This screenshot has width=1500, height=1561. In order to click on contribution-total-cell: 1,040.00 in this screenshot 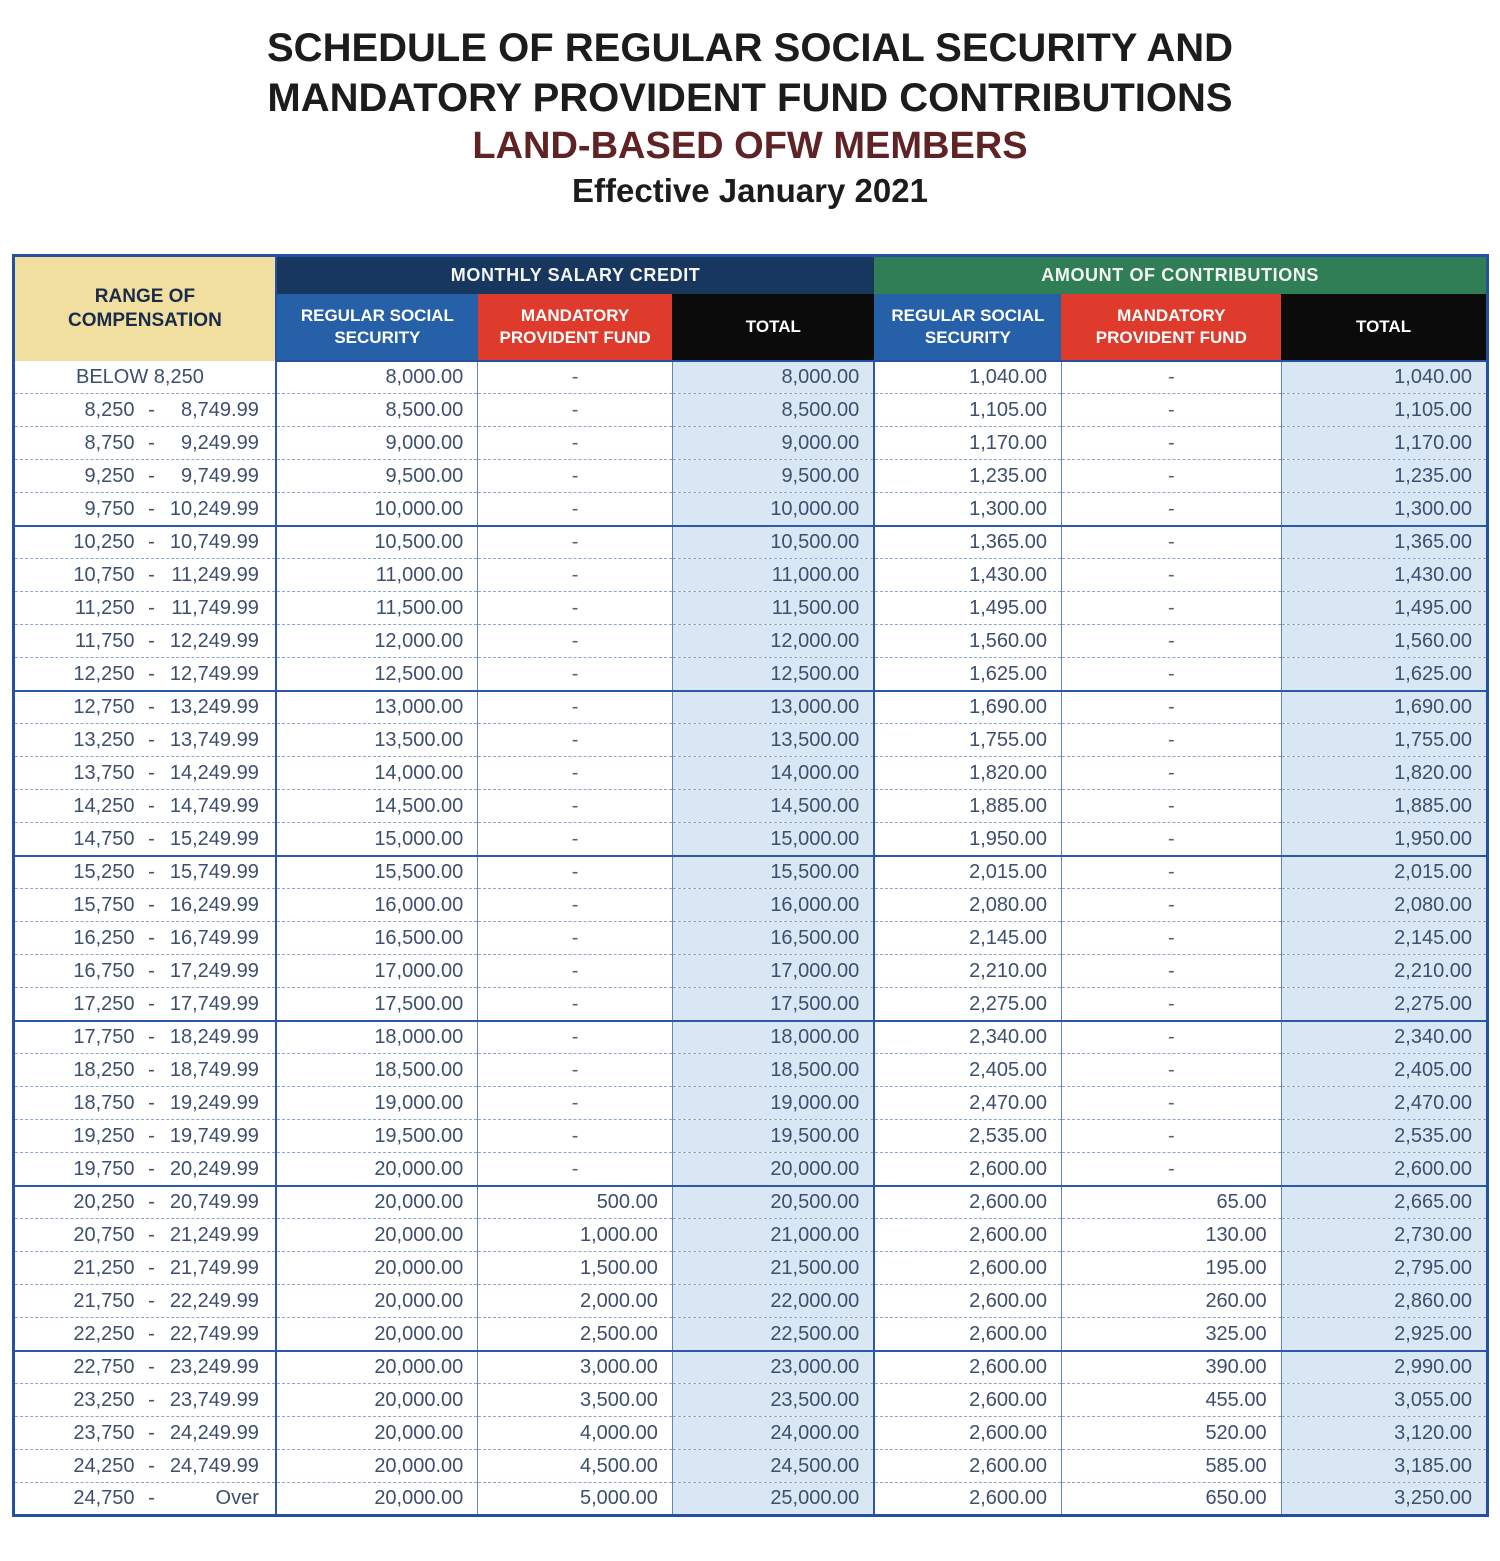, I will do `click(1384, 377)`.